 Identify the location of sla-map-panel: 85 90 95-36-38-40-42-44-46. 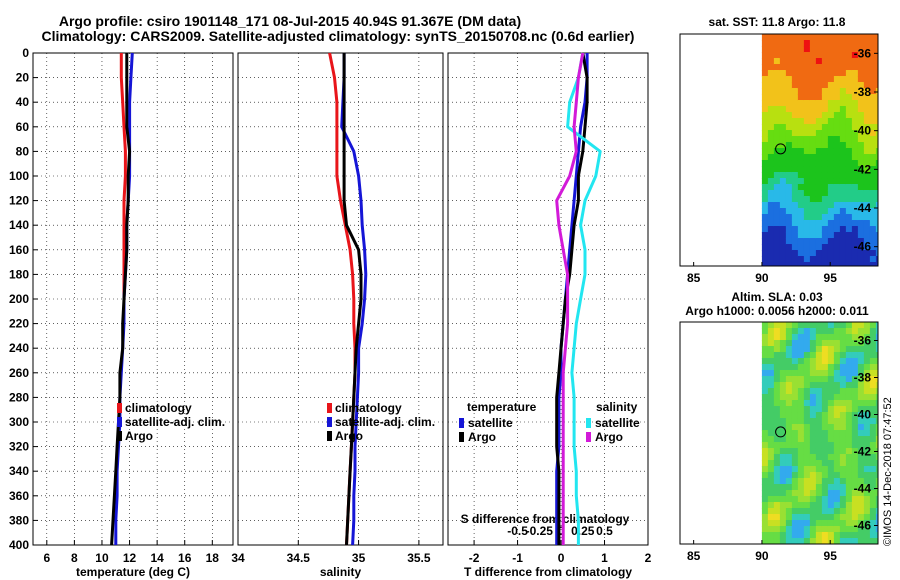
(779, 442).